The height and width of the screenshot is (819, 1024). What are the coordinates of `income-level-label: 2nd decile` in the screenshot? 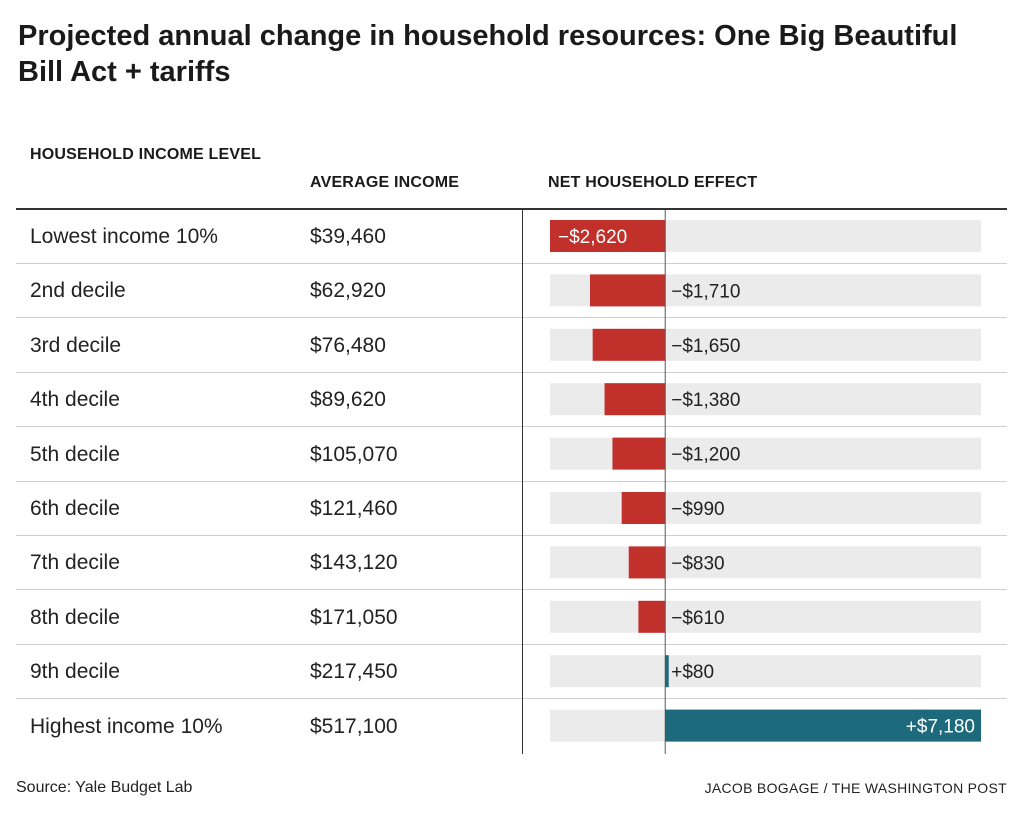 It's located at (78, 291).